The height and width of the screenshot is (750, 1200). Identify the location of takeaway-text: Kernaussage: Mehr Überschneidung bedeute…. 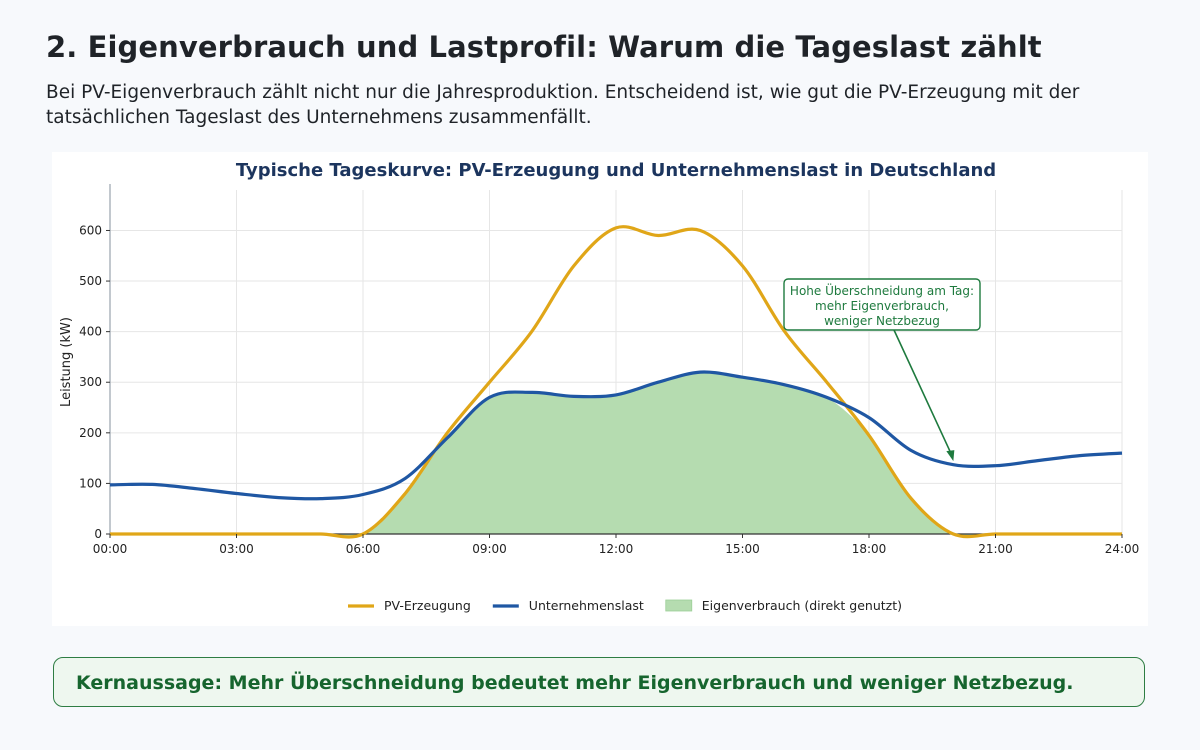
(575, 683).